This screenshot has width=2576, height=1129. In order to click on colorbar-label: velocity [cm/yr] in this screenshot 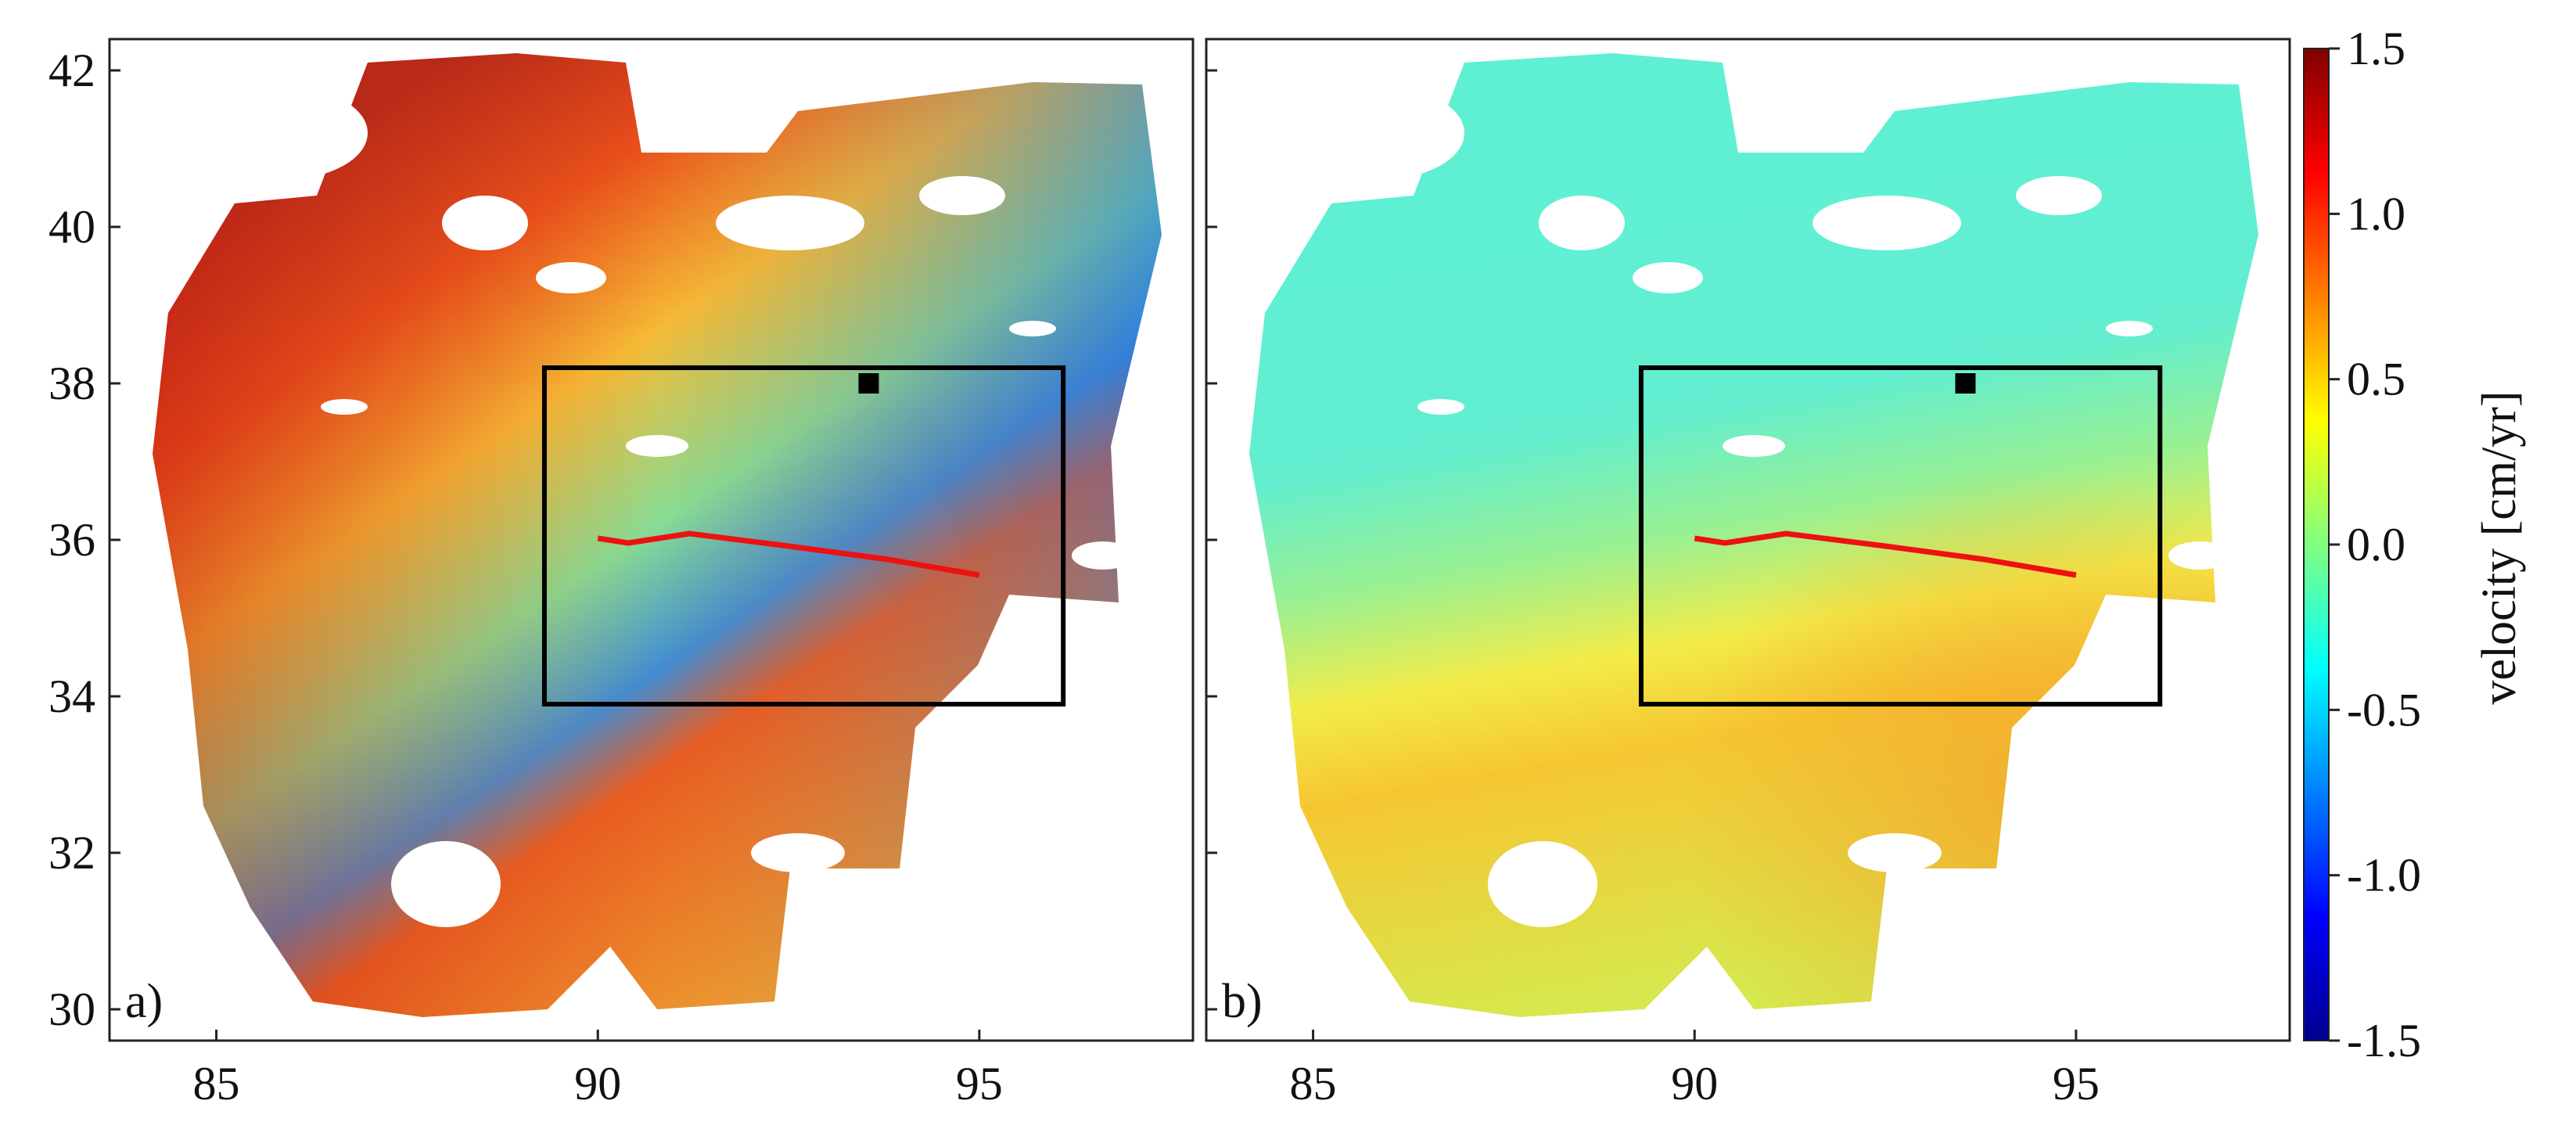, I will do `click(2500, 547)`.